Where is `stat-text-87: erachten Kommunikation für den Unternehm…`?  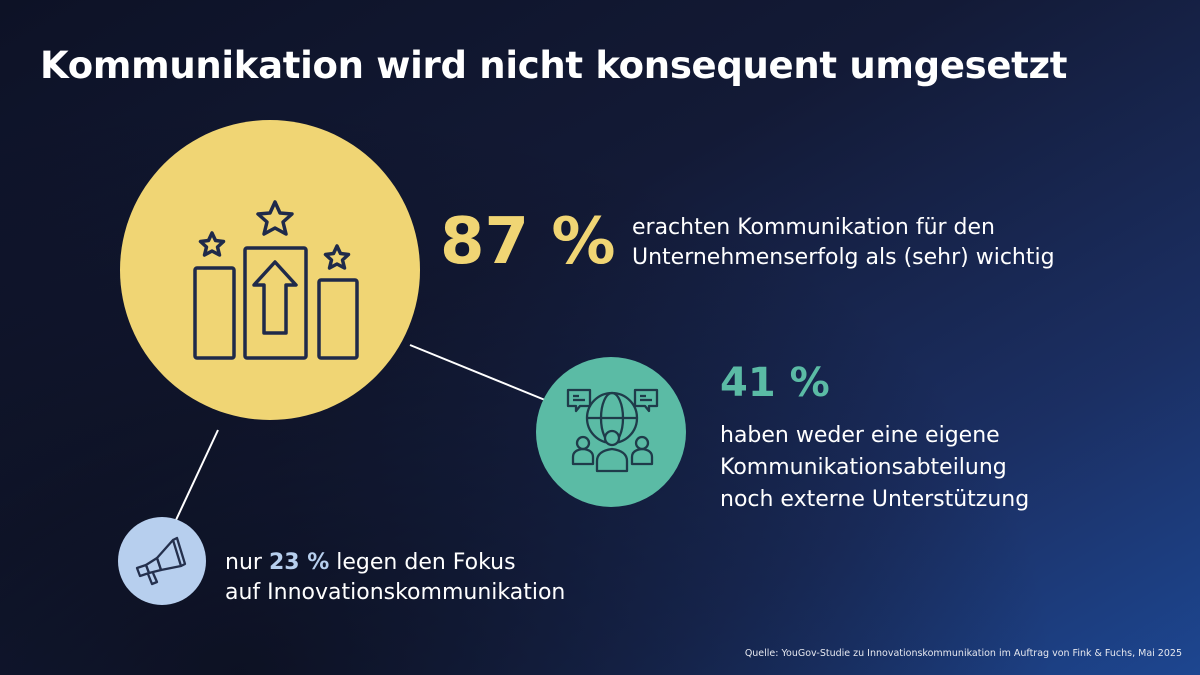 stat-text-87: erachten Kommunikation für den Unternehm… is located at coordinates (843, 243).